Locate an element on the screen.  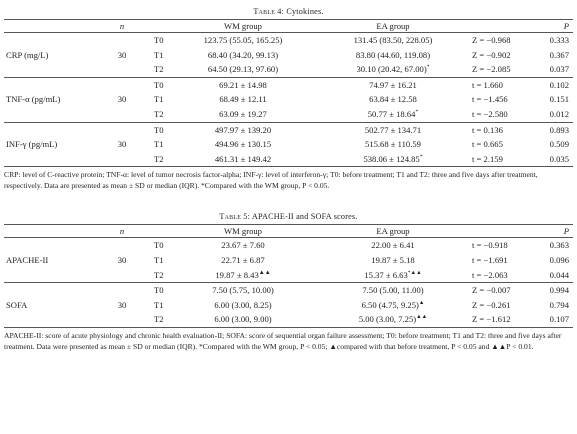
table5-header-row: n WM group EA group P is located at coordinates (288, 231).